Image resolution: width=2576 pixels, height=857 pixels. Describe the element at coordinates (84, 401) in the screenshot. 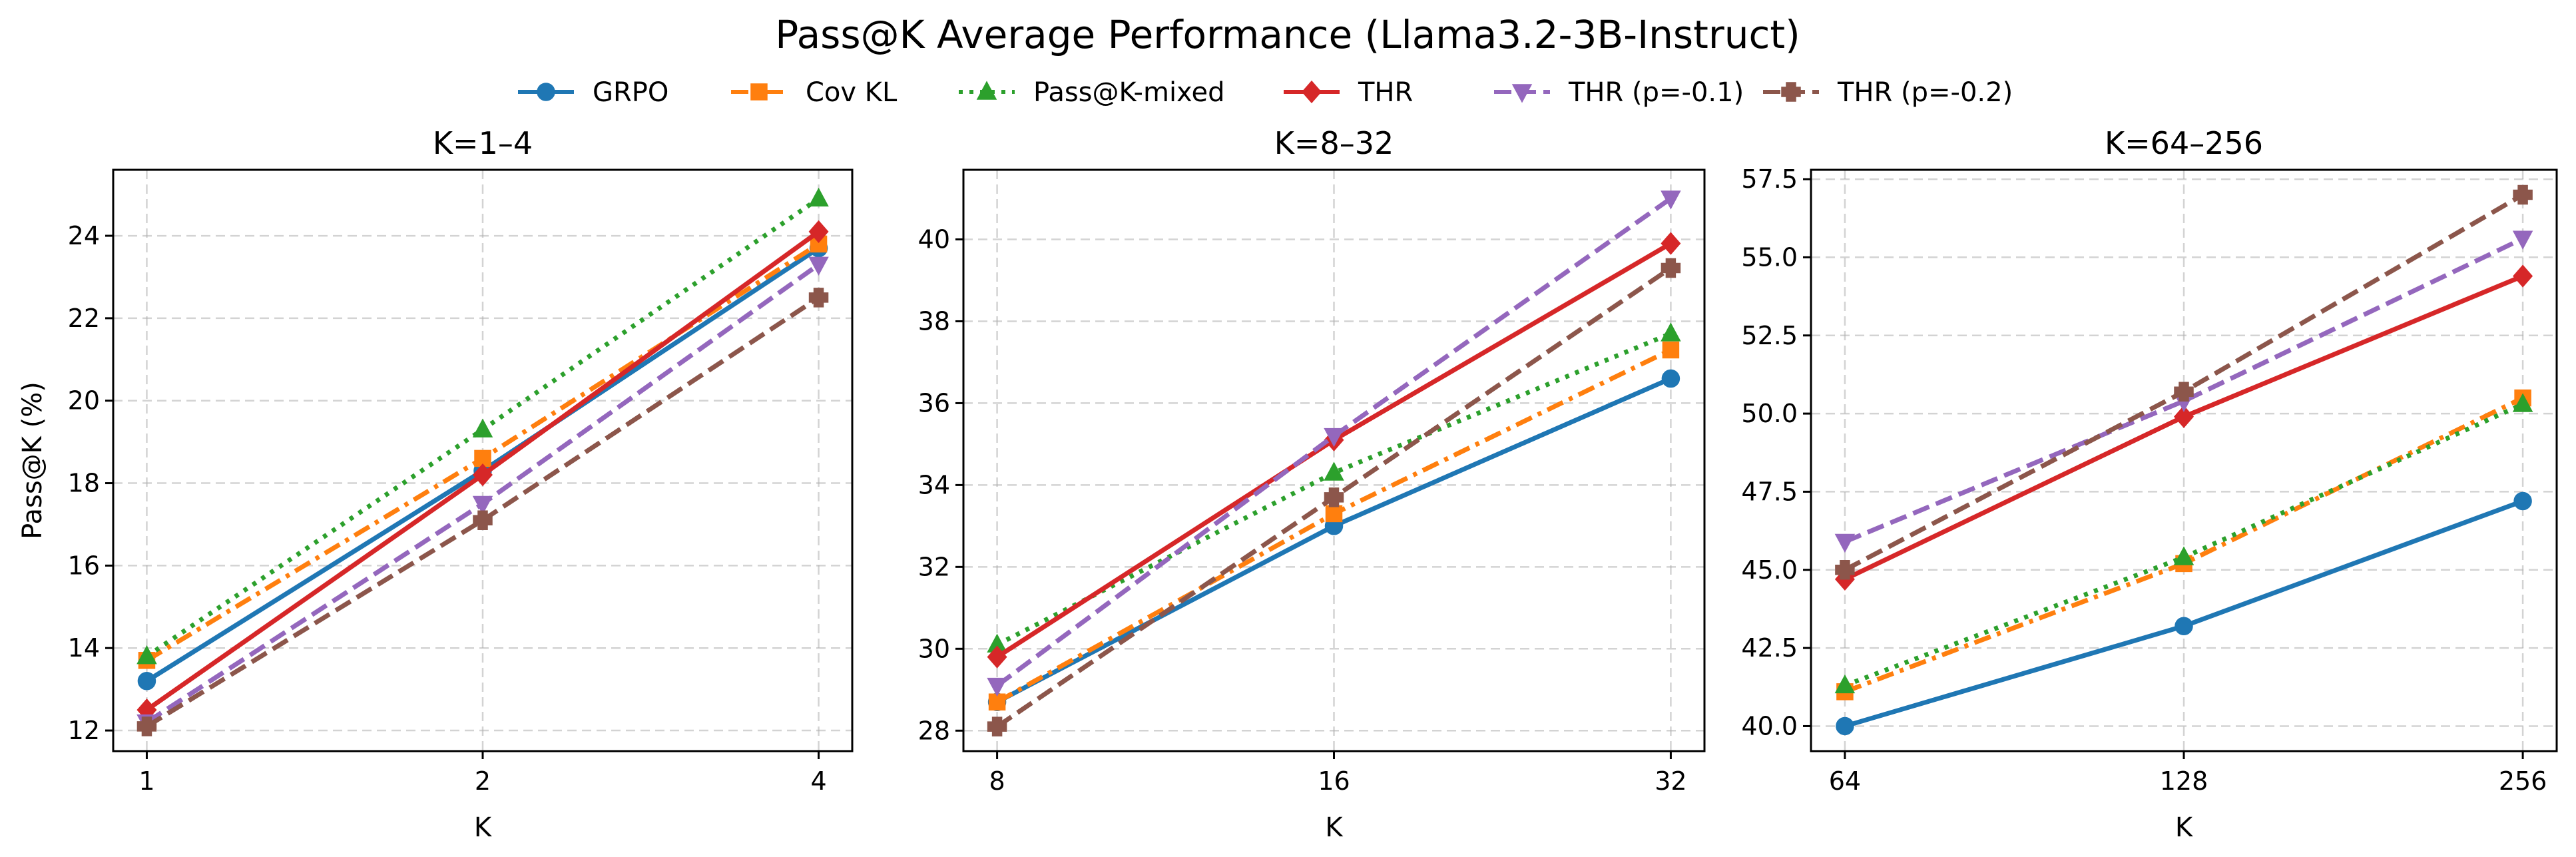

I see `y-tick-label: 20` at that location.